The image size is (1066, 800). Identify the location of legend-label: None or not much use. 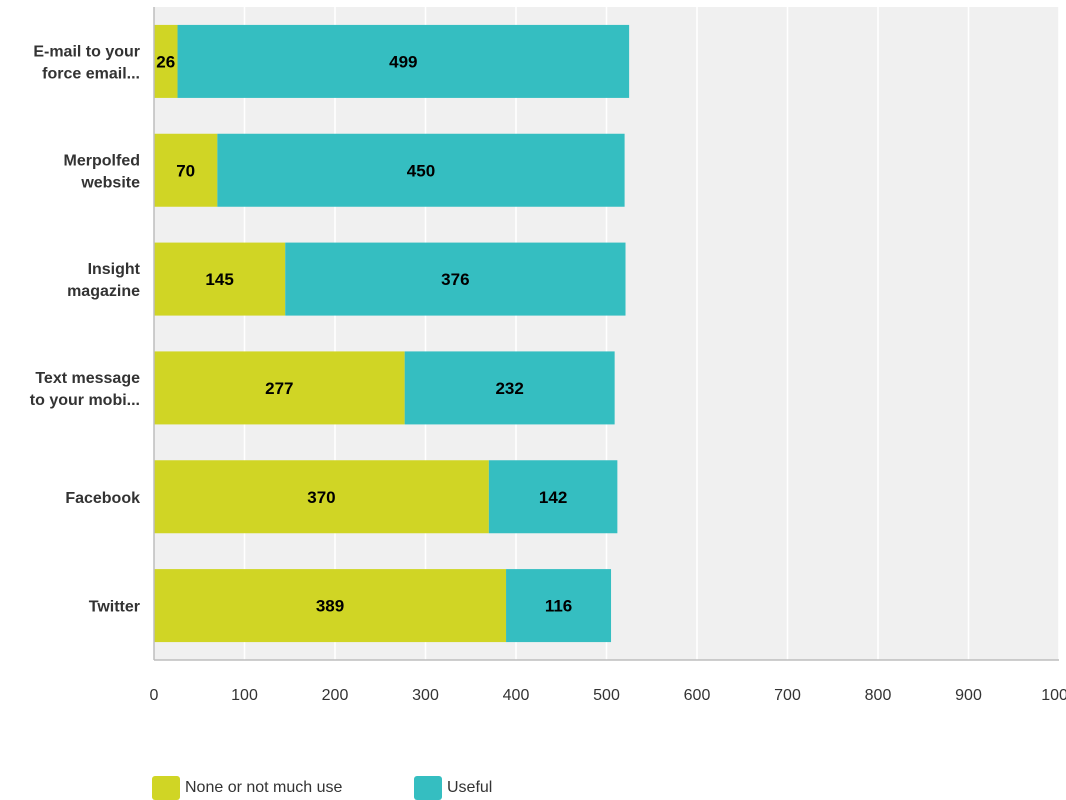
(264, 787).